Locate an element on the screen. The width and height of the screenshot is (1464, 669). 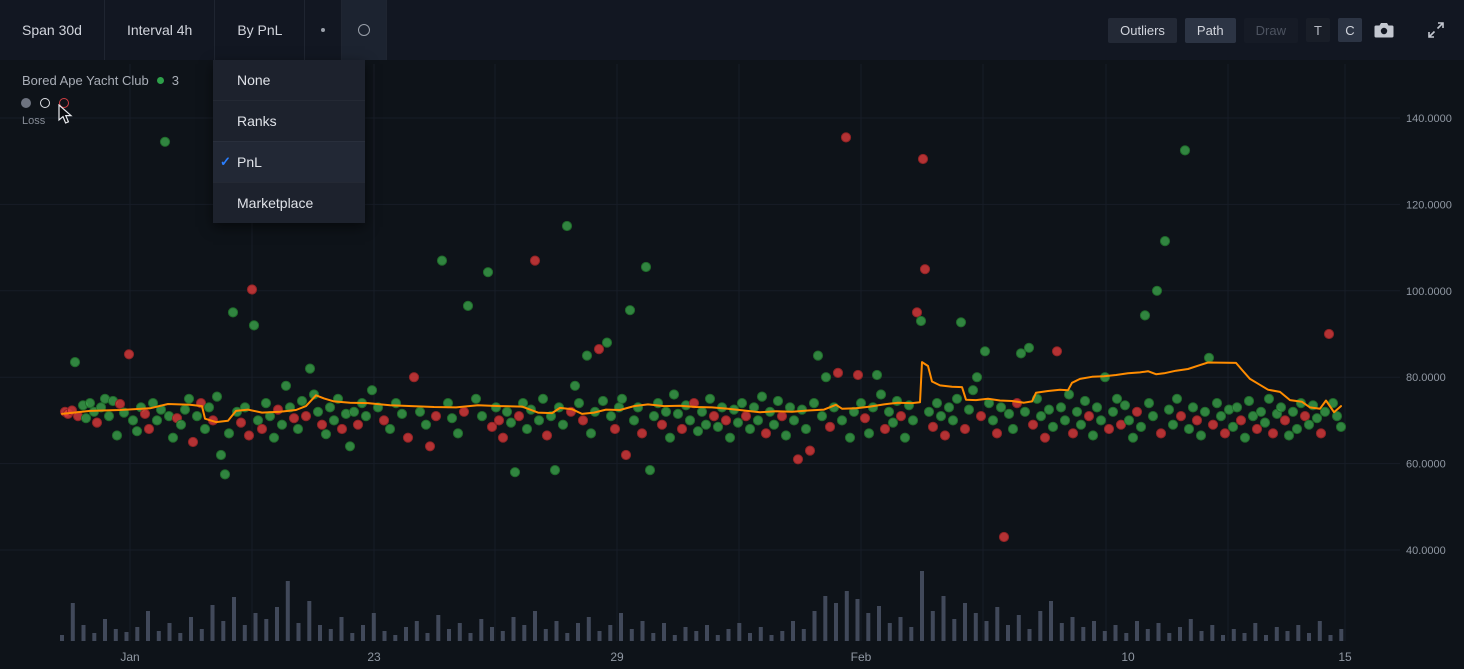
svg-text: 40.0000 is located at coordinates (1426, 551).